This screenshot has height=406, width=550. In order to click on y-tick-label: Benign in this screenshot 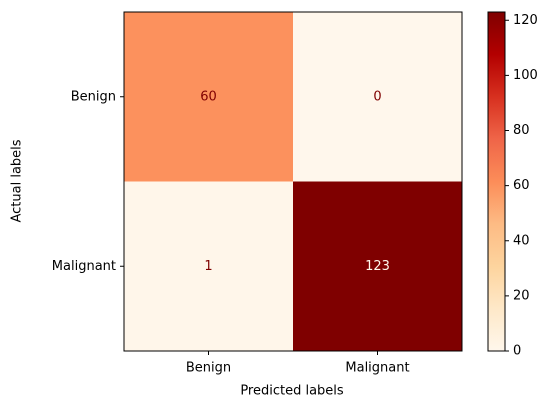, I will do `click(93, 96)`.